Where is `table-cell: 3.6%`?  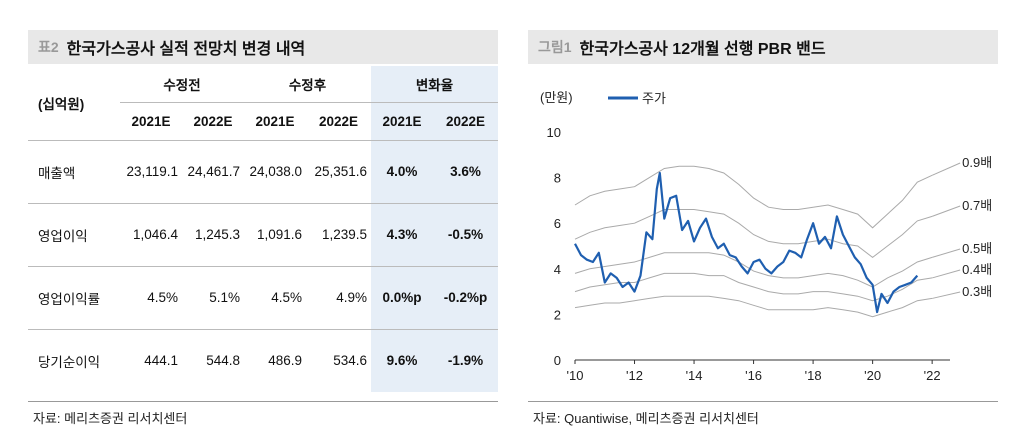 table-cell: 3.6% is located at coordinates (465, 172).